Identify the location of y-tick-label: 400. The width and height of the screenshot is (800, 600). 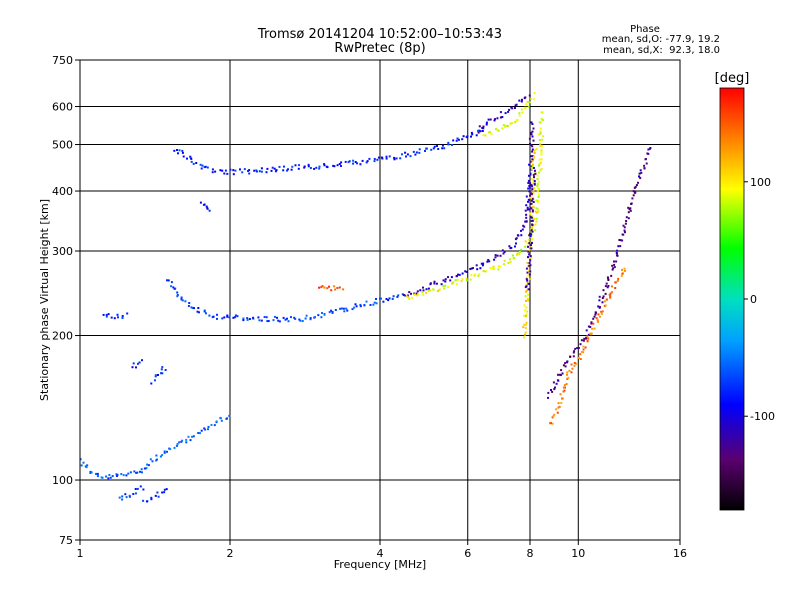
(62, 191).